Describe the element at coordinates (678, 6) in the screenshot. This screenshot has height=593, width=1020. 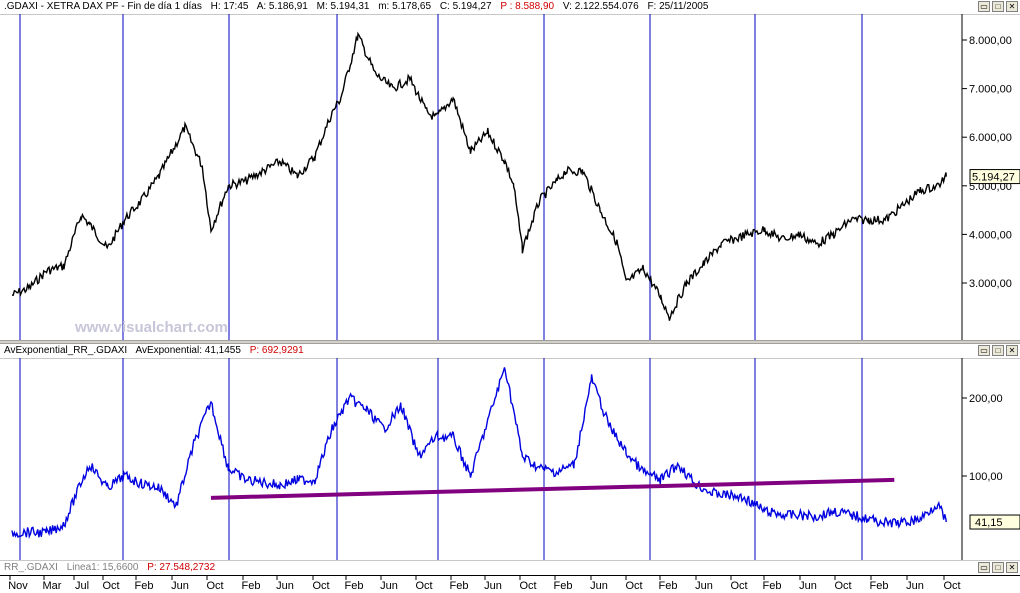
I see `date-value: F: 25/11/2005` at that location.